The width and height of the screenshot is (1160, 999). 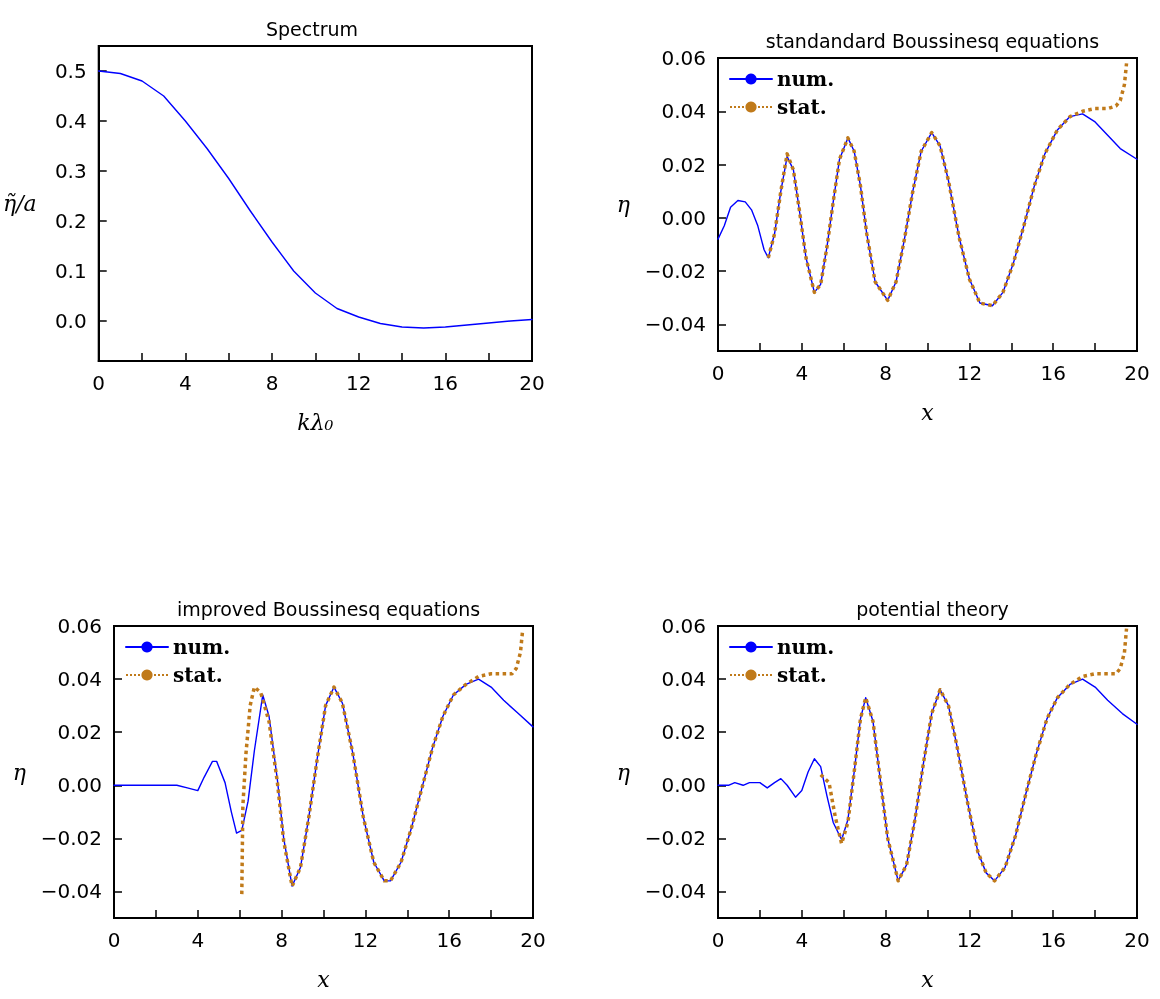 I want to click on chart-title: improved Boussinesq equations, so click(x=328, y=608).